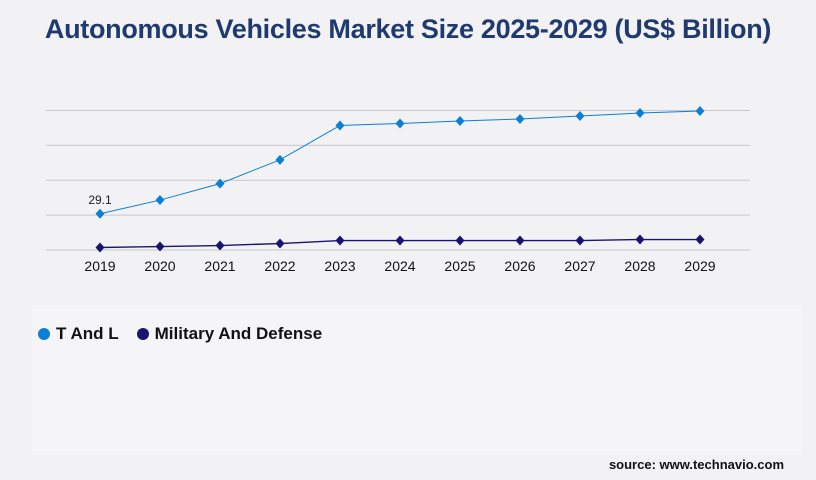 The height and width of the screenshot is (480, 816). I want to click on x-tick-label: 2026, so click(519, 266).